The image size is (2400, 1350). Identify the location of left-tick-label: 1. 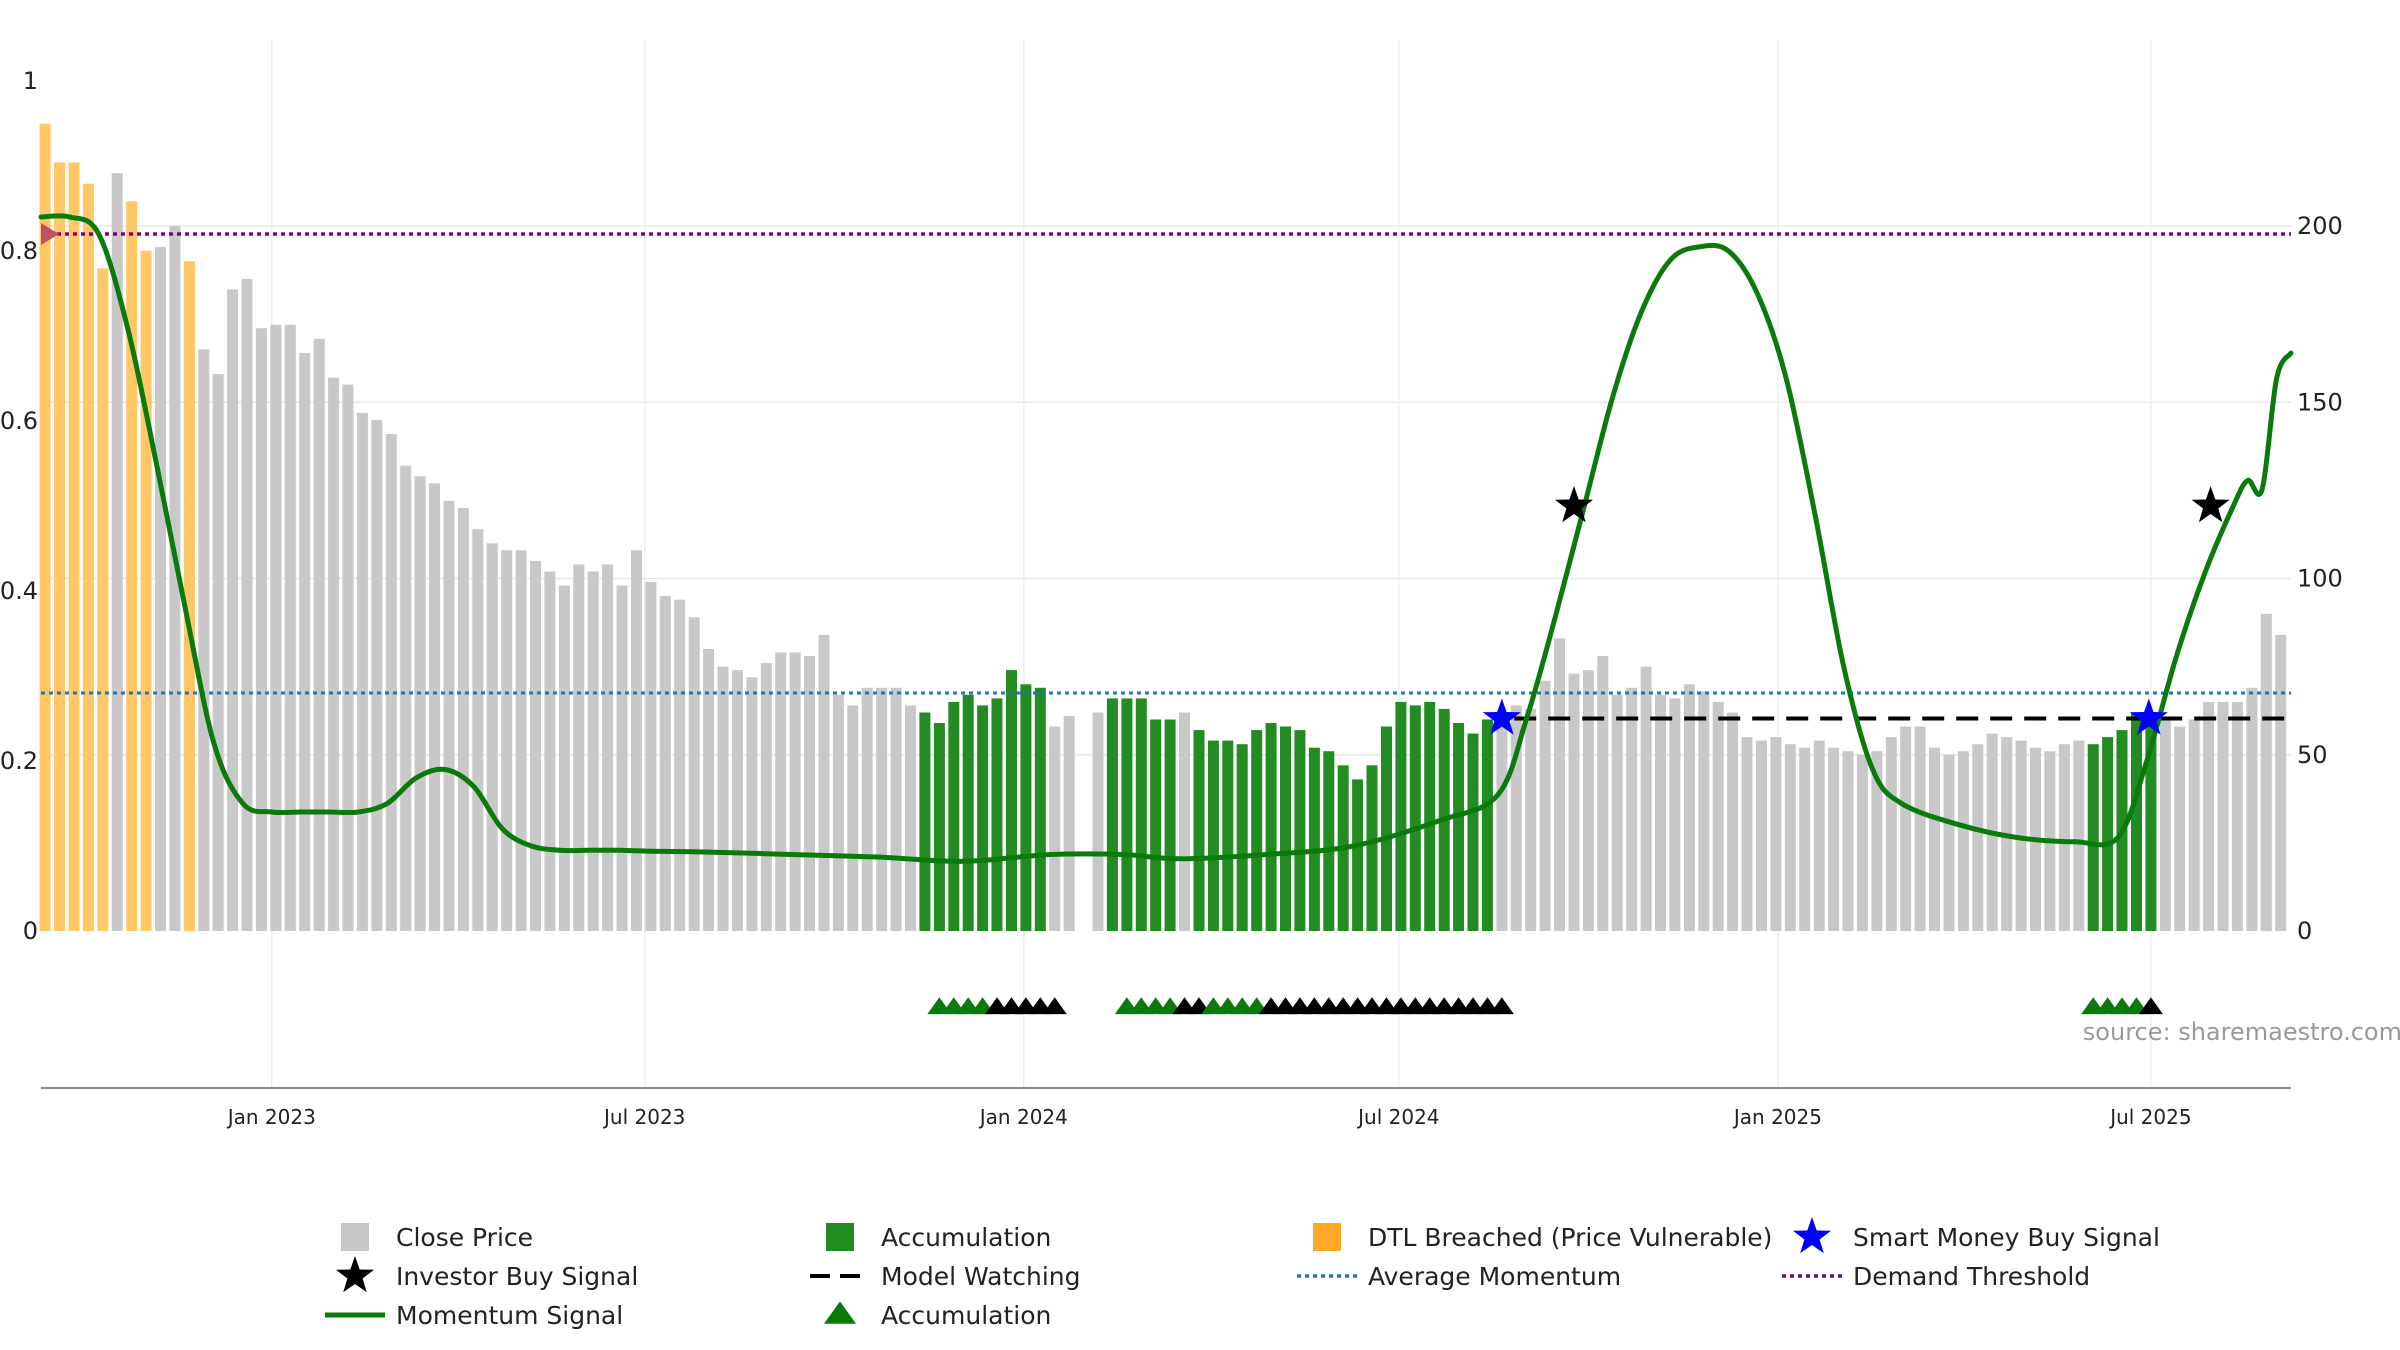
(30, 81).